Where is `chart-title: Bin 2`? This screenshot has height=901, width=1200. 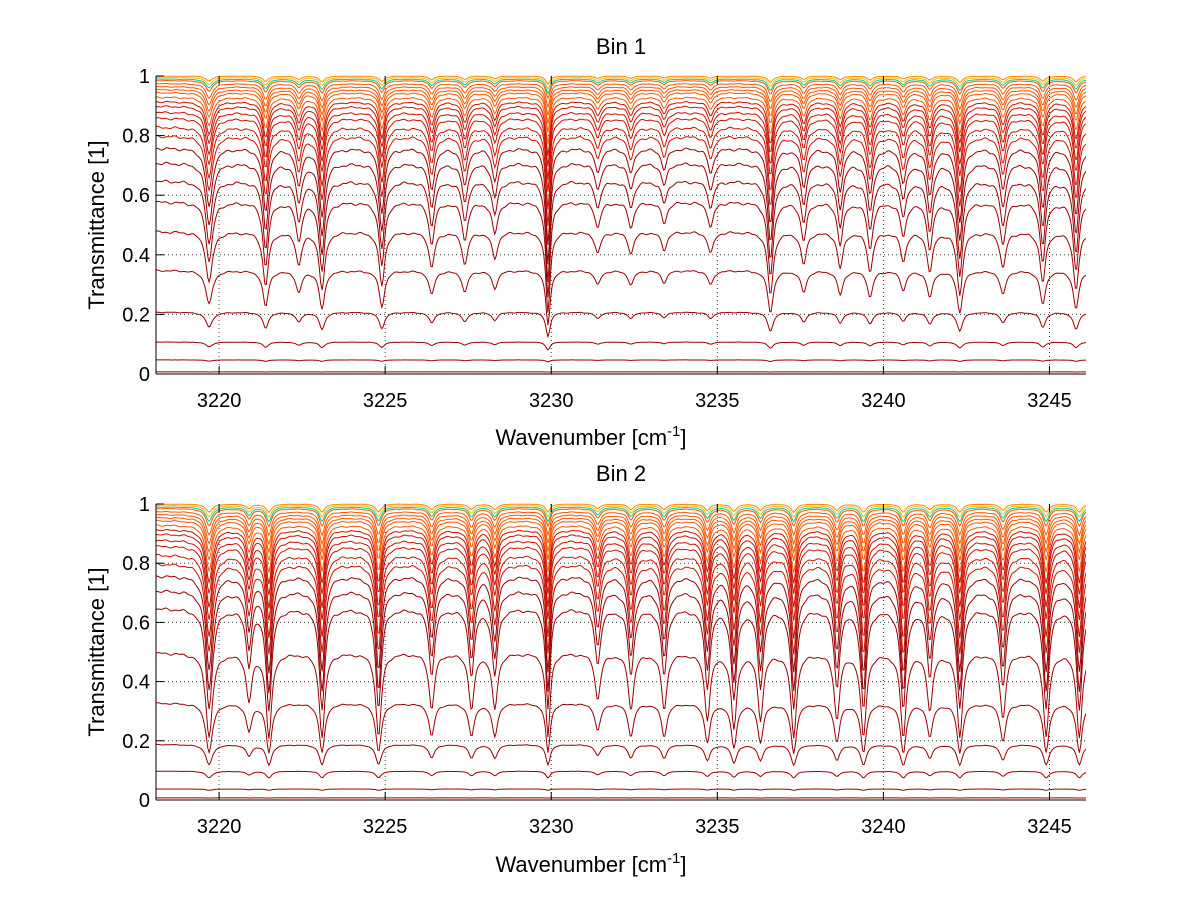
chart-title: Bin 2 is located at coordinates (621, 473).